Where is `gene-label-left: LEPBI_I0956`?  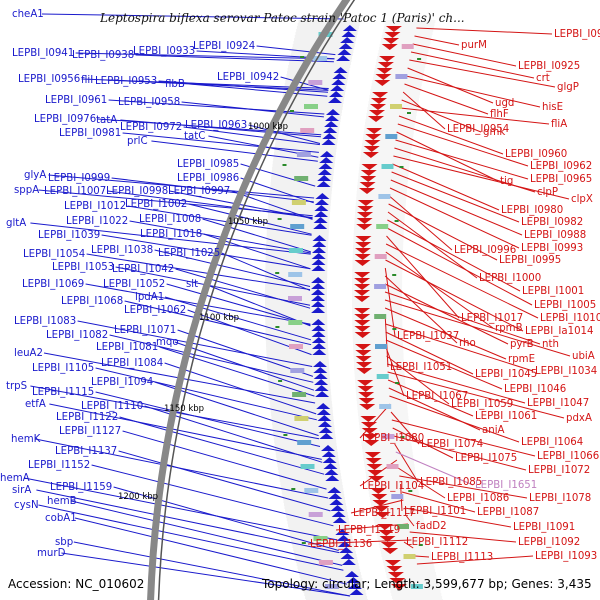
gene-label-left: LEPBI_I0956 is located at coordinates (49, 79).